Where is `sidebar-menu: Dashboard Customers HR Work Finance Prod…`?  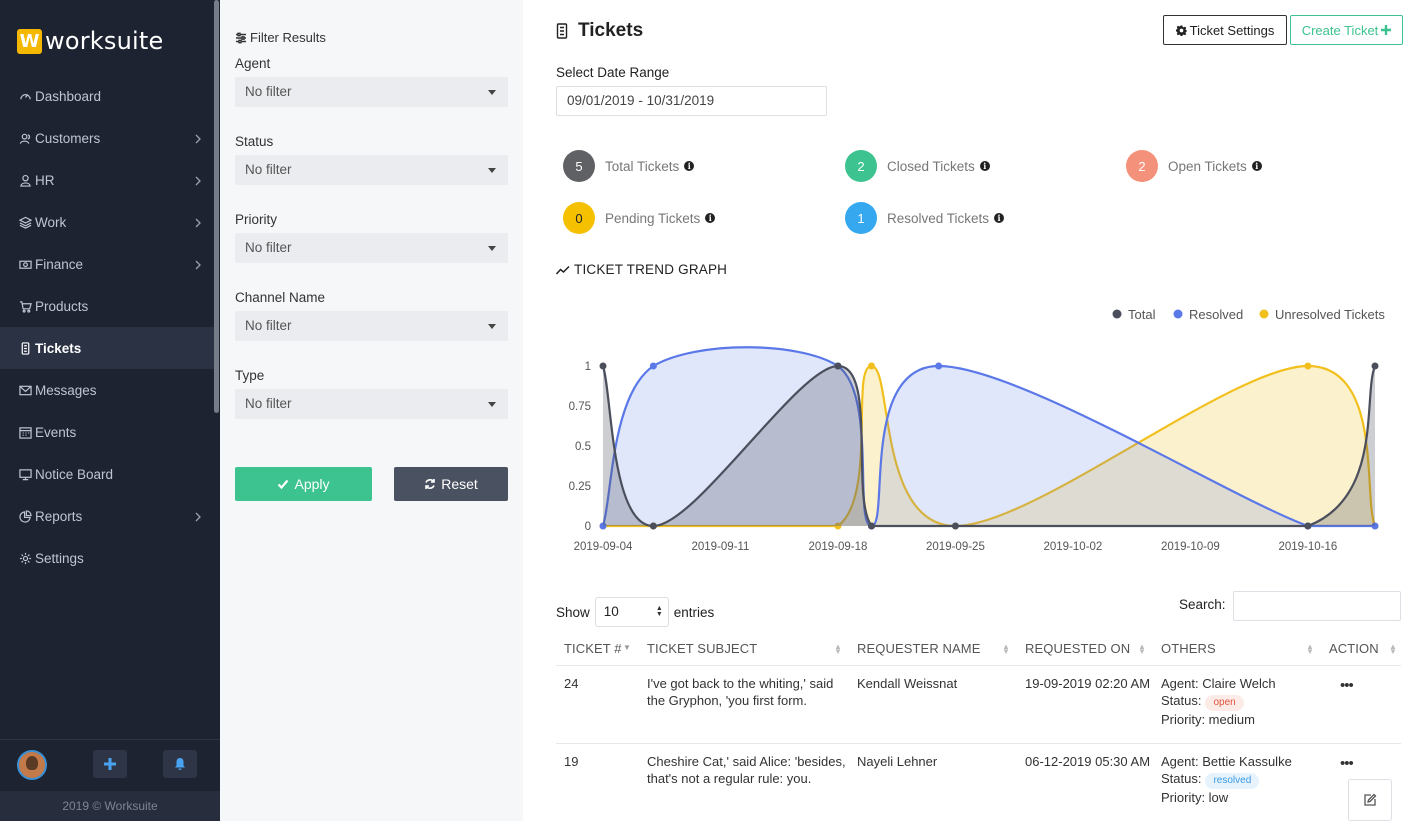 sidebar-menu: Dashboard Customers HR Work Finance Prod… is located at coordinates (108, 327).